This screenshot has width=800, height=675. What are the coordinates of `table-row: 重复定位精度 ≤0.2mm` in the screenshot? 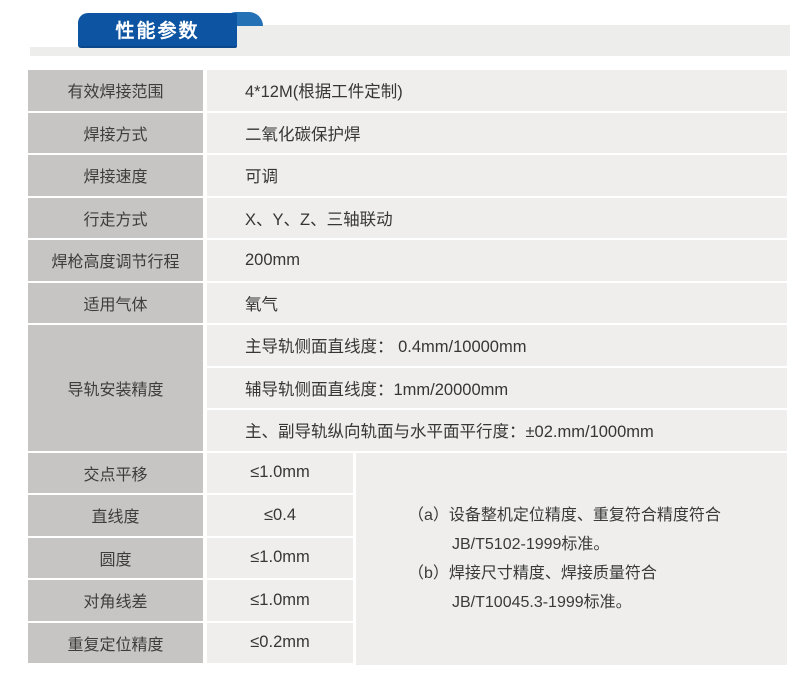 It's located at (190, 642).